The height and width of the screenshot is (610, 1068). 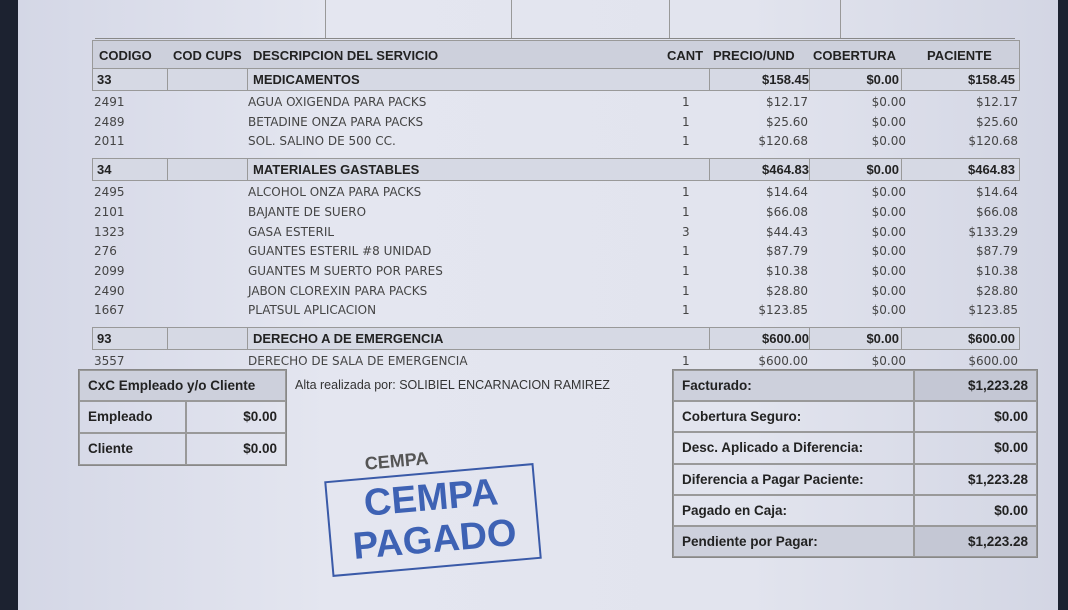 I want to click on col-descripcion: DESCRIPCION DEL SERVICIO, so click(x=346, y=55).